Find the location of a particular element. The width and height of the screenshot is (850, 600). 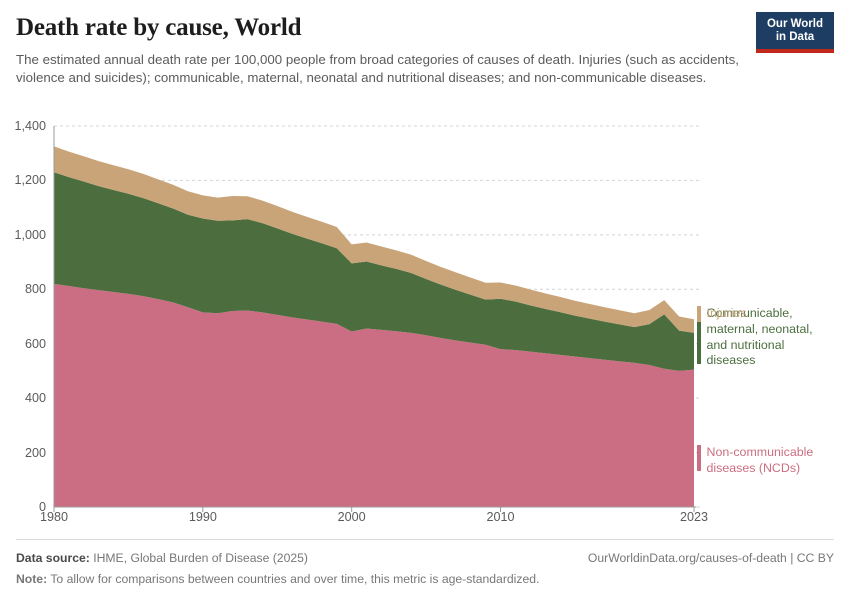

x-axis-tick-label: 1990 is located at coordinates (202, 517).